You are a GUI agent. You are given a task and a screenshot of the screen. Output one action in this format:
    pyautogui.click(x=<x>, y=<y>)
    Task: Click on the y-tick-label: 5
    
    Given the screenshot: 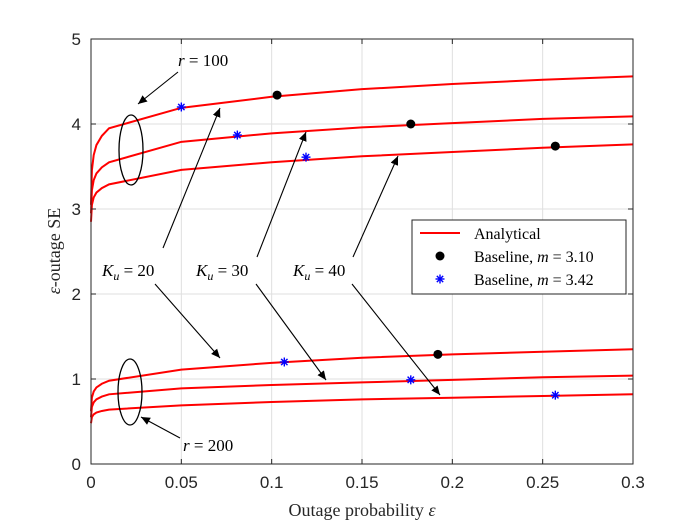 What is the action you would take?
    pyautogui.click(x=76, y=39)
    